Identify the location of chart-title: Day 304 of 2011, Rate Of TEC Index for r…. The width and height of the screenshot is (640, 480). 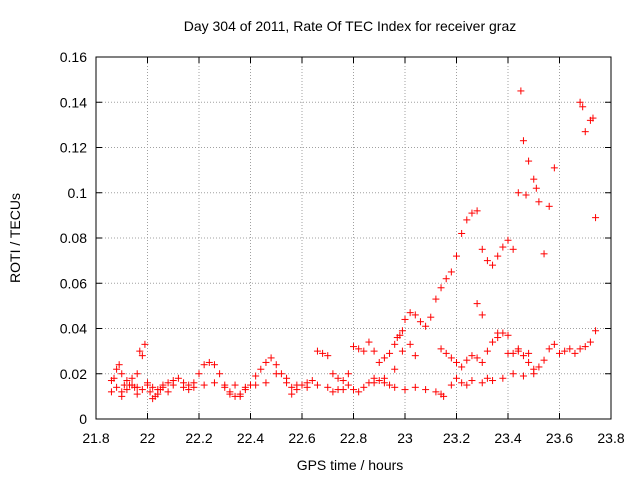
(350, 26).